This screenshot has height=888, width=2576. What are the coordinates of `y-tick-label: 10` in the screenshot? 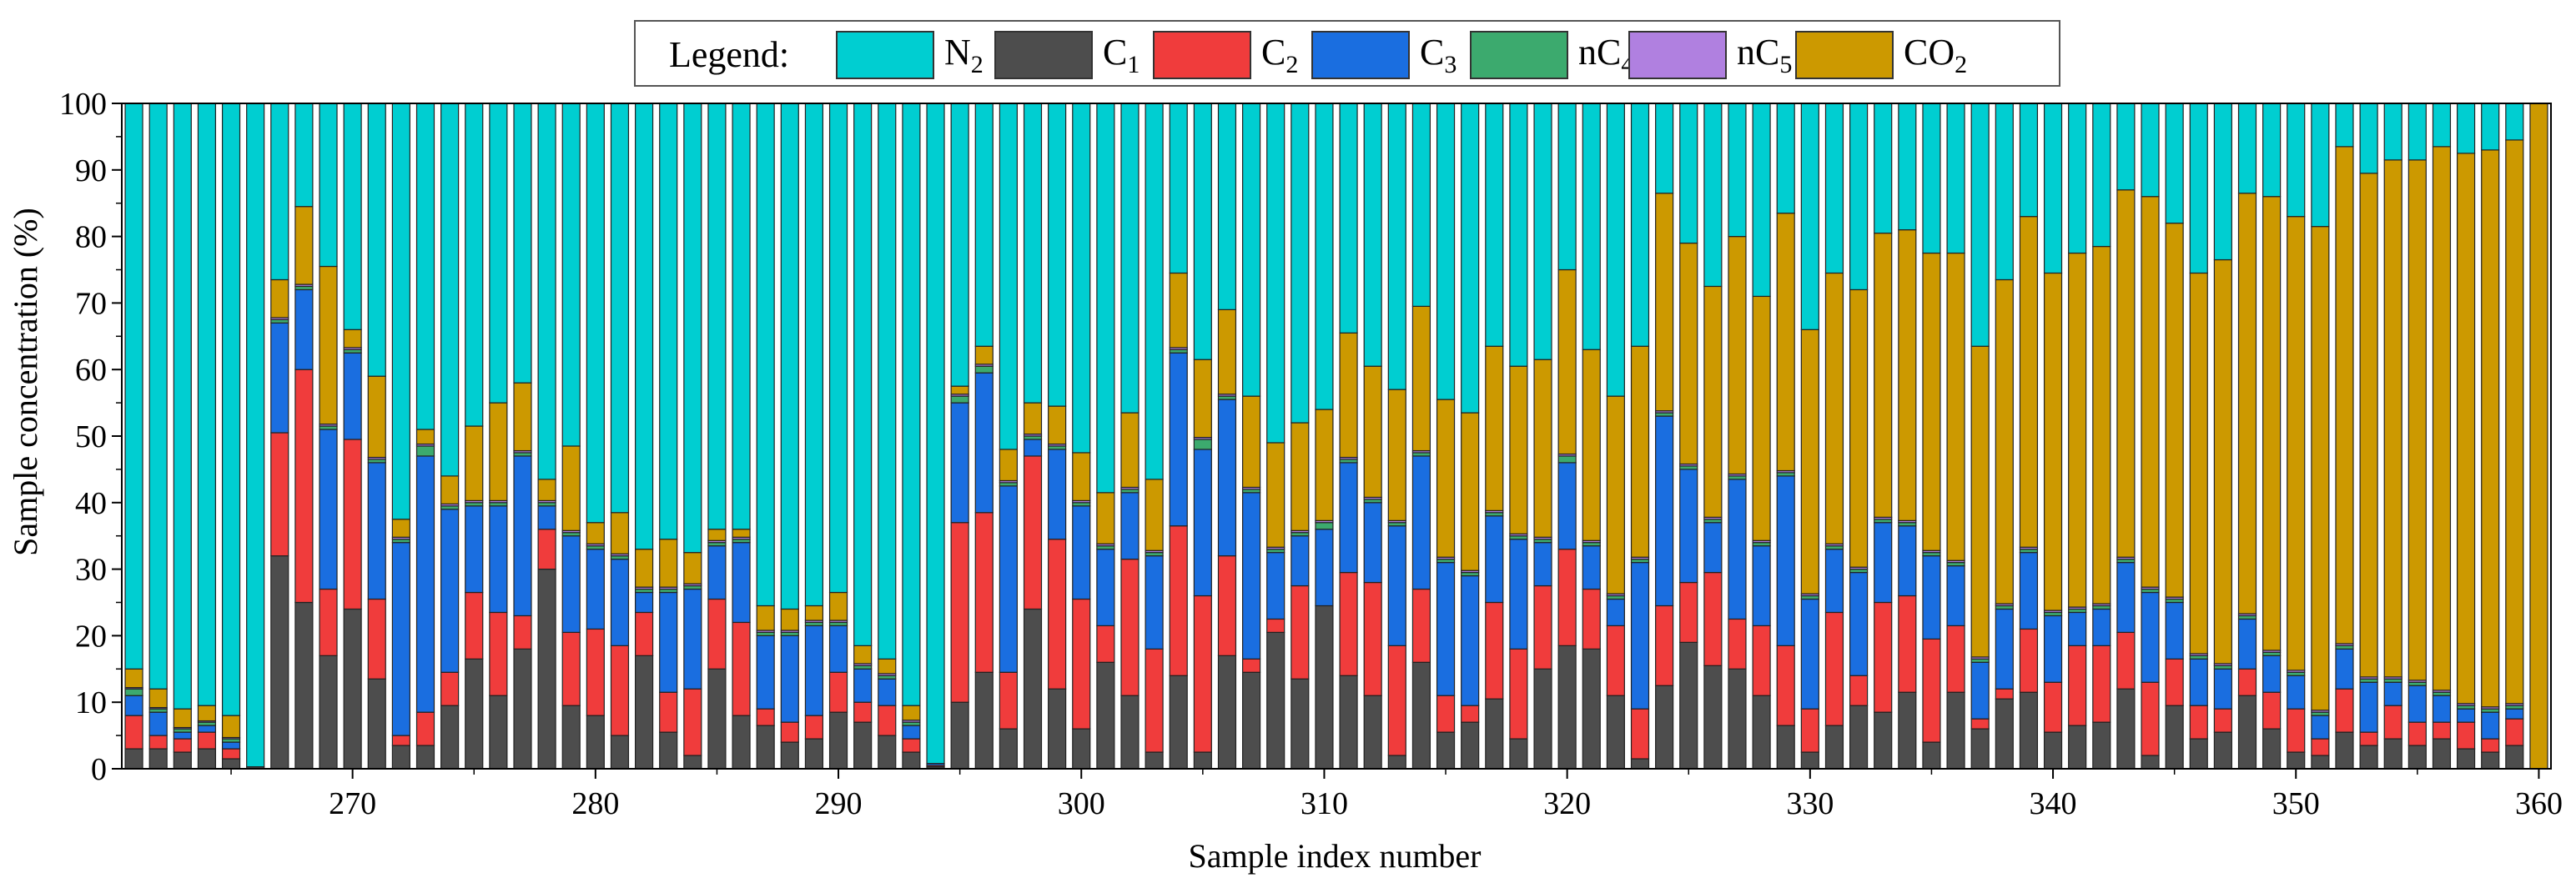 It's located at (91, 702).